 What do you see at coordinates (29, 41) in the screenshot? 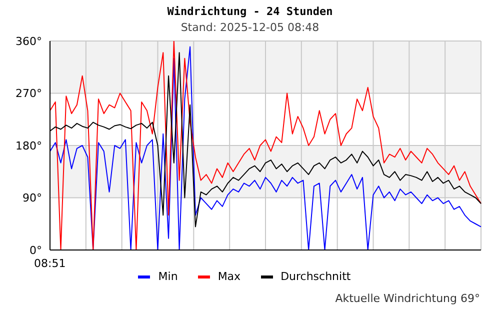
I see `y-tick-label: 360°` at bounding box center [29, 41].